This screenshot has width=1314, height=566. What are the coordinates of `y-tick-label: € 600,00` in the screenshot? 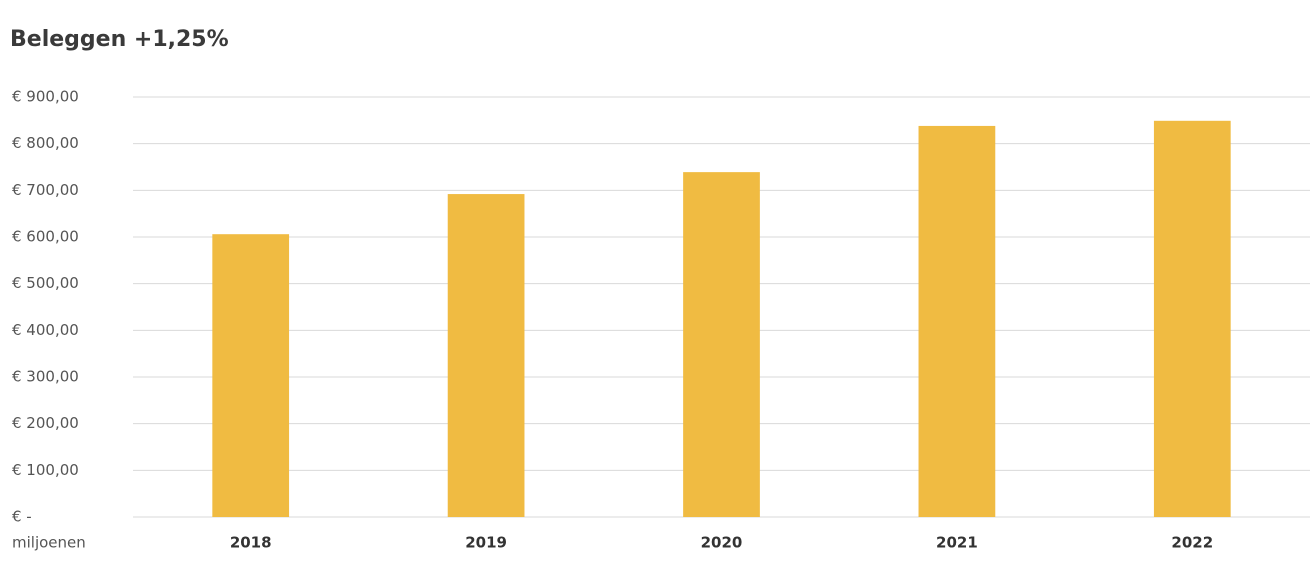 It's located at (45, 237).